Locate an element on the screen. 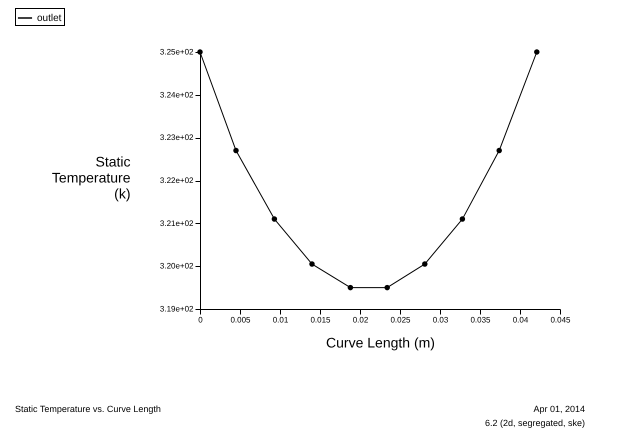  y-tick-label: 3.19e+02 is located at coordinates (177, 309).